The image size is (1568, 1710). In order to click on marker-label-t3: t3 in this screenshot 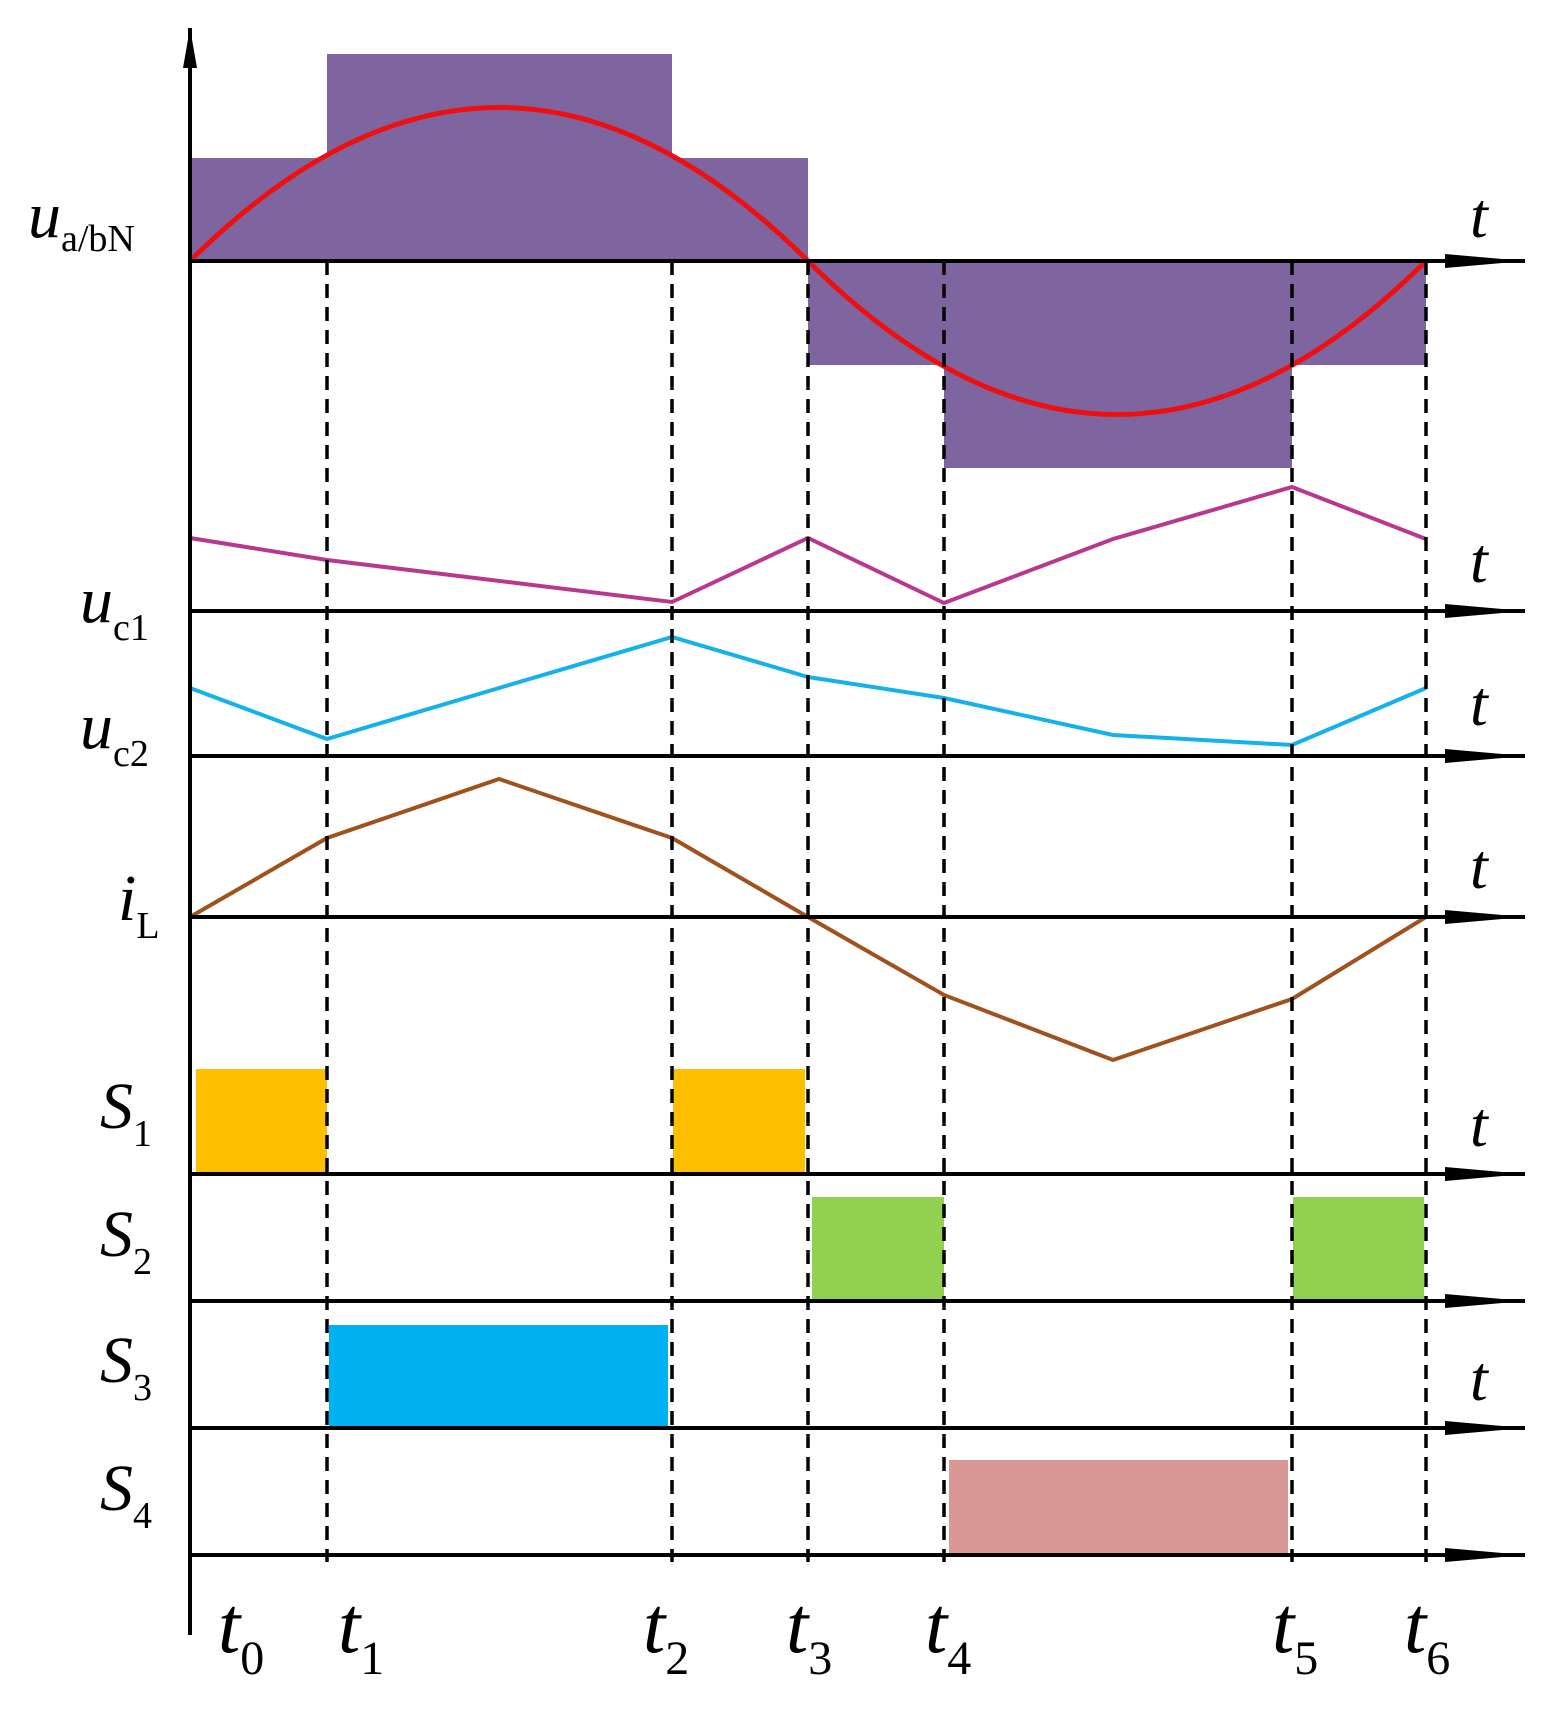, I will do `click(809, 1633)`.